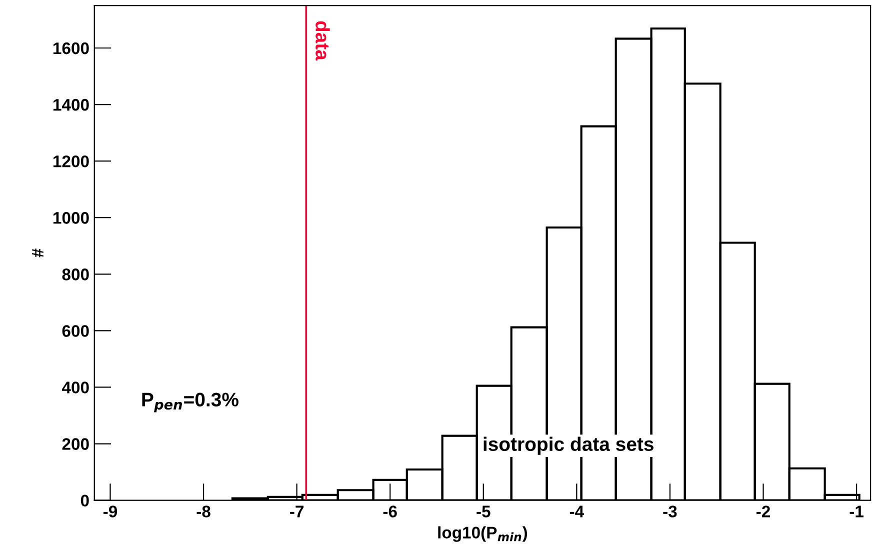 Image resolution: width=882 pixels, height=559 pixels. Describe the element at coordinates (857, 512) in the screenshot. I see `x-tick-label: -1` at that location.